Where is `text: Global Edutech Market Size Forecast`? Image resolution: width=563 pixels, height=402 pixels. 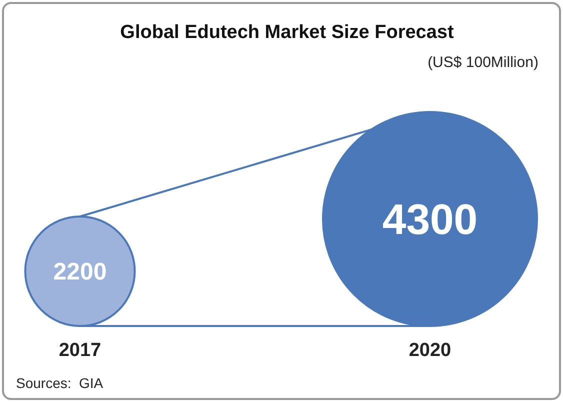
text: Global Edutech Market Size Forecast is located at coordinates (287, 32).